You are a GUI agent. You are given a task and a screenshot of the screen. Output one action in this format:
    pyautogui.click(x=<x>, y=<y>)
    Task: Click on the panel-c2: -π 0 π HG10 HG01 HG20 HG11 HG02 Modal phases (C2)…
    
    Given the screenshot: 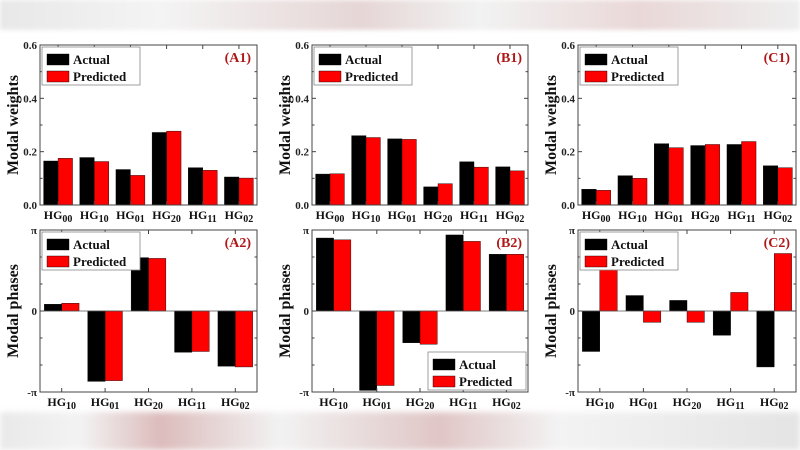 What is the action you would take?
    pyautogui.click(x=670, y=318)
    